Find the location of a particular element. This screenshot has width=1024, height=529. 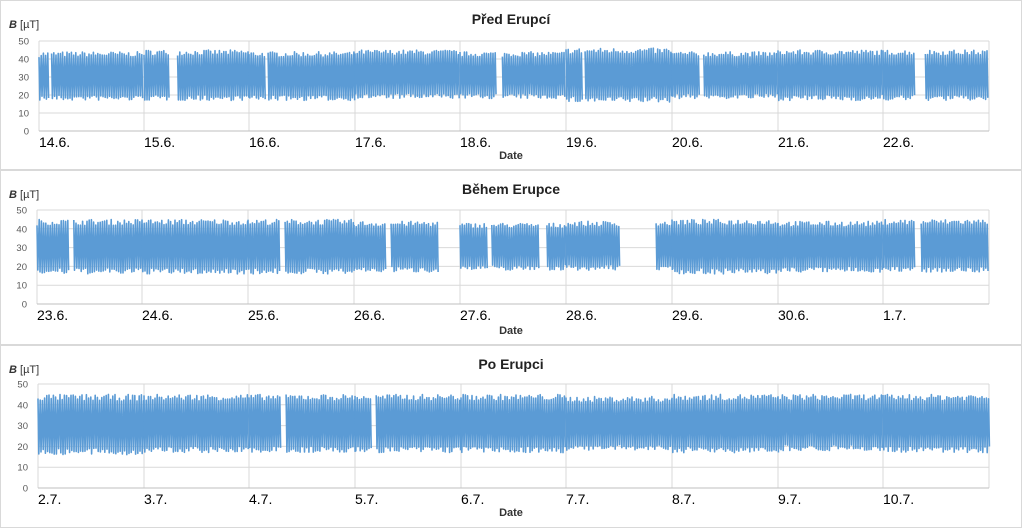

x-tick-label: 1.7. is located at coordinates (894, 315).